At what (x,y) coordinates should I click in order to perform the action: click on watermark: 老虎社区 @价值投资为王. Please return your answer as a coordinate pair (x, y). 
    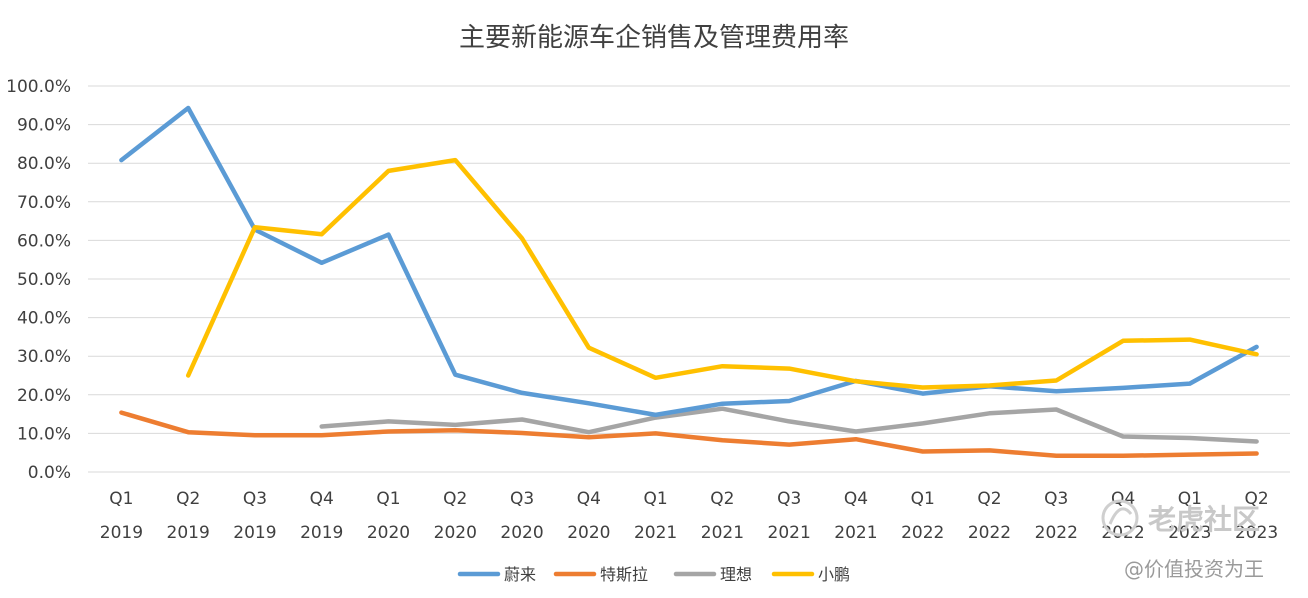
    Looking at the image, I should click on (1182, 540).